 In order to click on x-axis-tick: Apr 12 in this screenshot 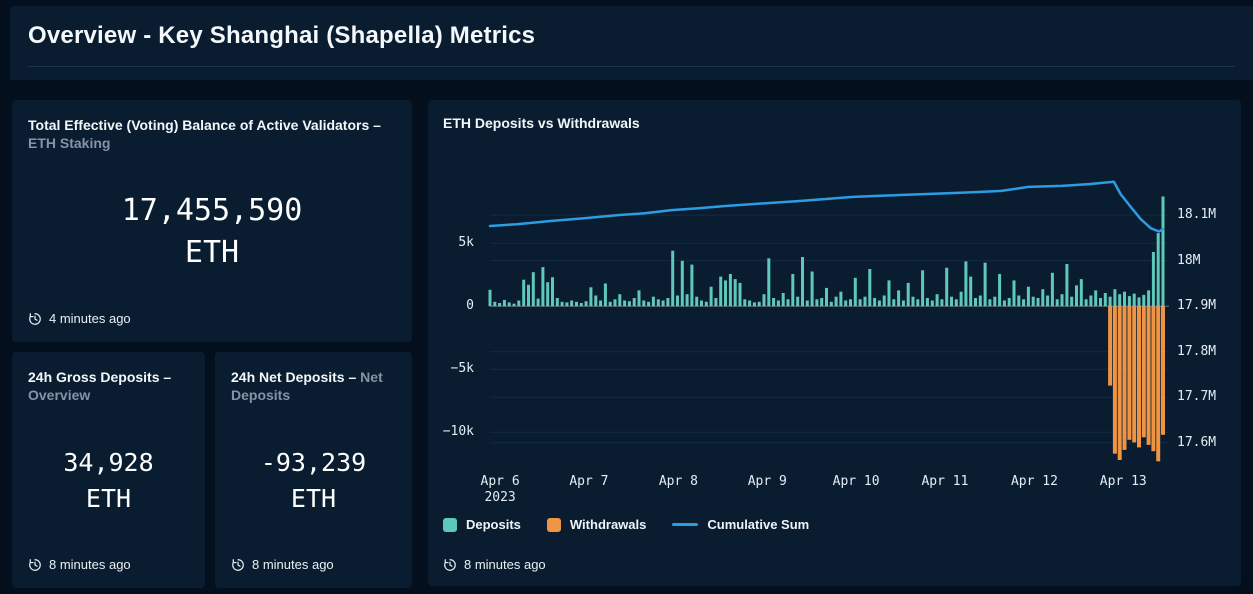, I will do `click(1034, 481)`.